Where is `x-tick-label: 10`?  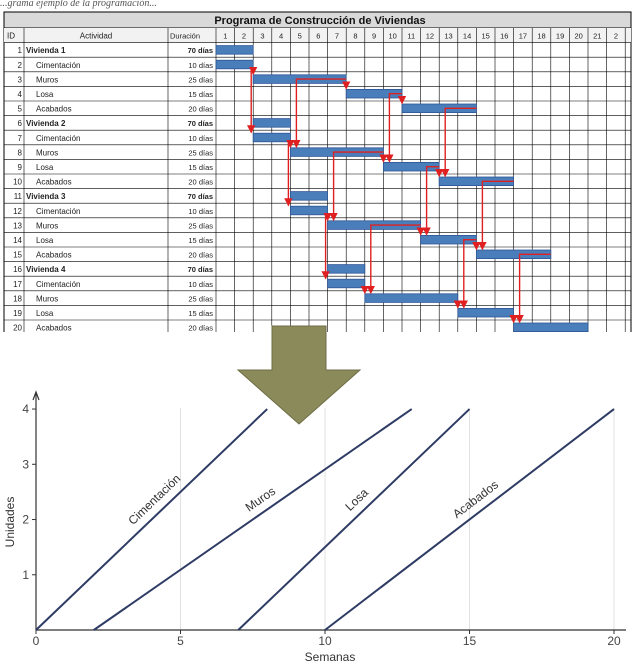
x-tick-label: 10 is located at coordinates (325, 641).